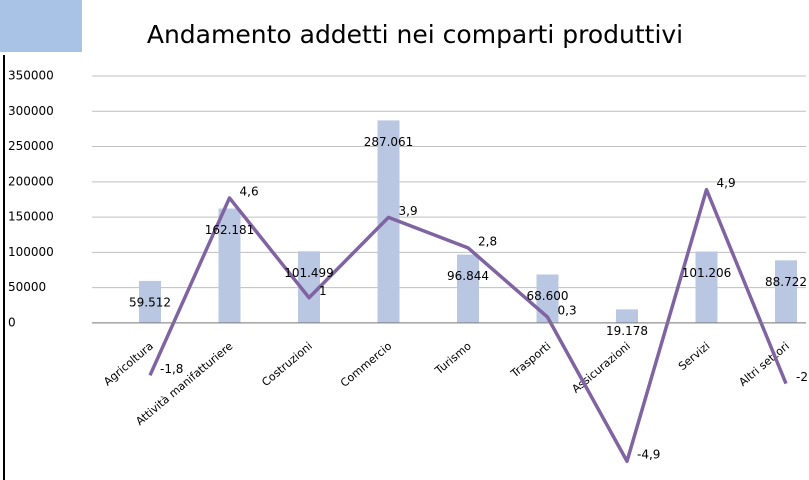 The height and width of the screenshot is (480, 809). I want to click on line-value-label: -1,8, so click(171, 369).